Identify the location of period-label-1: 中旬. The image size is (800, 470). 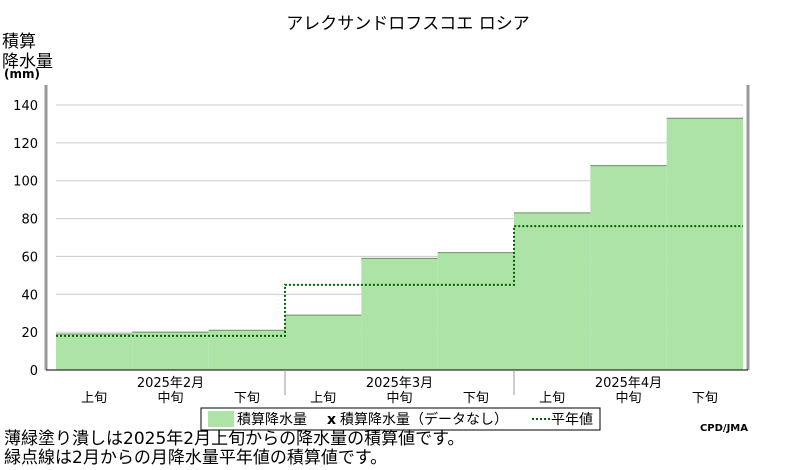
(170, 398).